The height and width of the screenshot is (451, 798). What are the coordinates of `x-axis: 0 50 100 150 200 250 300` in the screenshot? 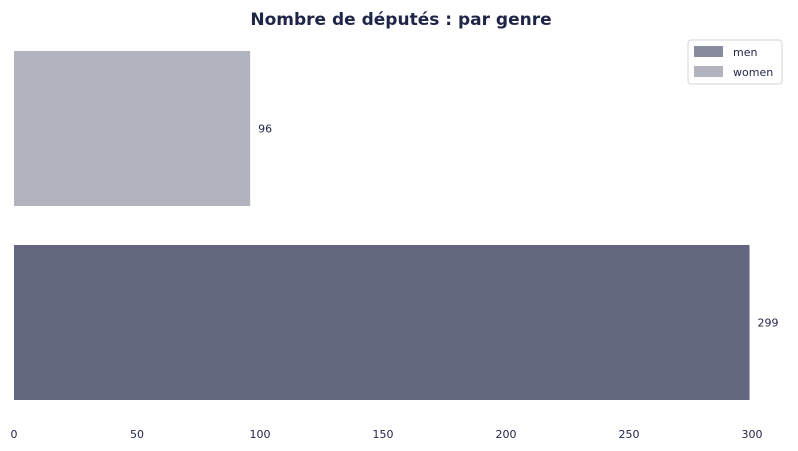 It's located at (387, 434).